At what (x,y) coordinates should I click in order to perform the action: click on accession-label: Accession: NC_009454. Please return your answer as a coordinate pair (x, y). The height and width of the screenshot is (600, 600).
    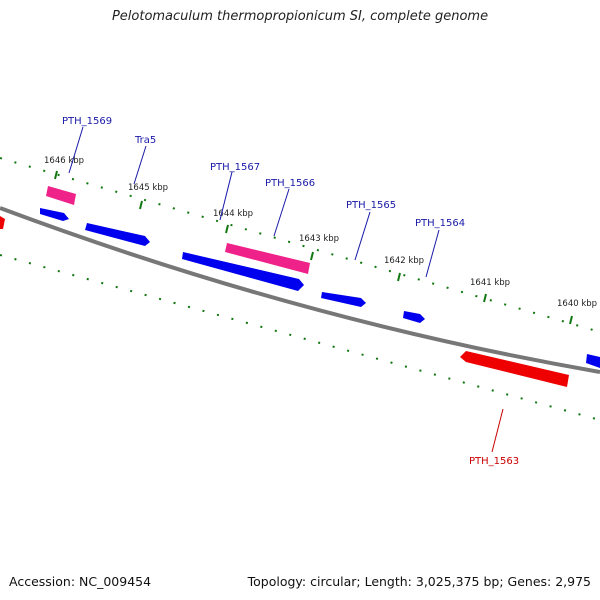
    Looking at the image, I should click on (80, 581).